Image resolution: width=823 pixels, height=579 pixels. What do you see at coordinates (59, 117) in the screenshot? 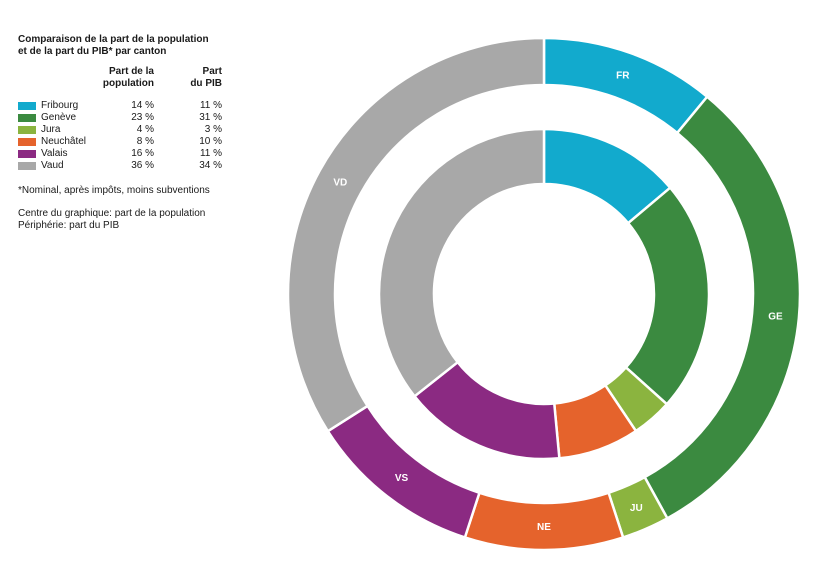
I see `legend-canton-name: Genève` at bounding box center [59, 117].